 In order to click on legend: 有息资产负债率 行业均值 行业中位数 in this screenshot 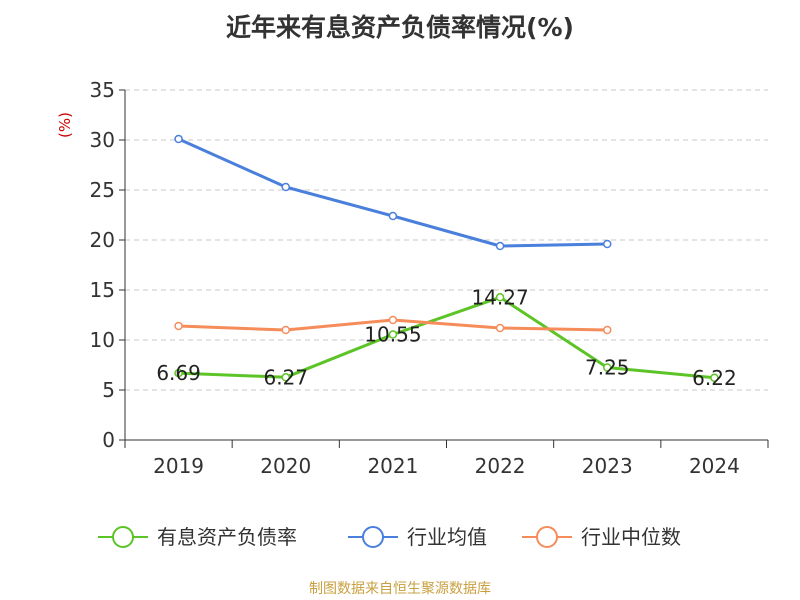, I will do `click(389, 537)`.